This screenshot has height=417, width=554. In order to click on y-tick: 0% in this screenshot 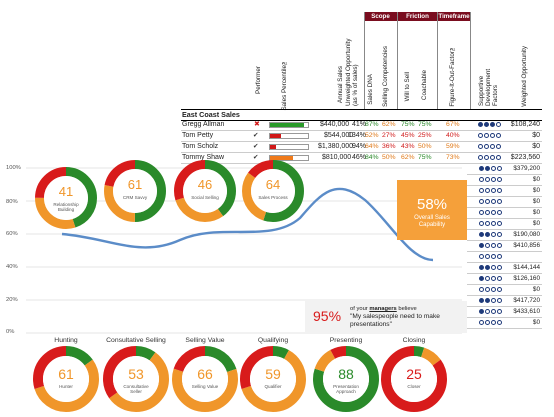, I will do `click(10, 332)`.